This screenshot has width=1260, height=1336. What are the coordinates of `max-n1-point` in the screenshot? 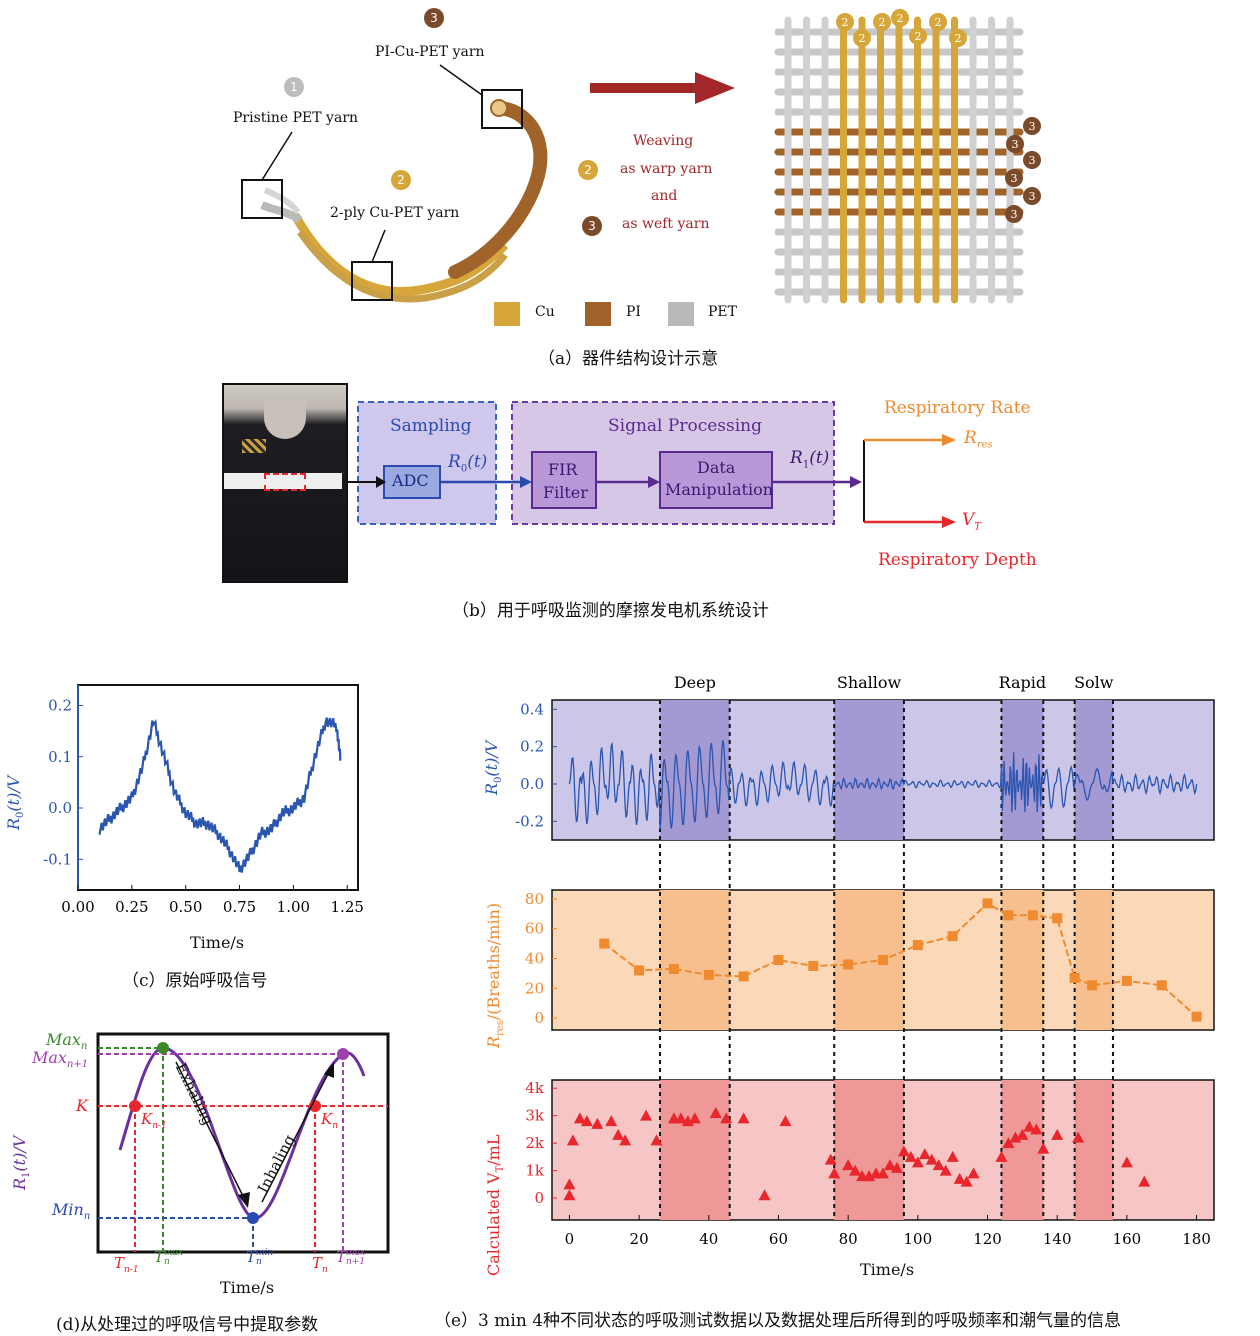 It's located at (343, 1054).